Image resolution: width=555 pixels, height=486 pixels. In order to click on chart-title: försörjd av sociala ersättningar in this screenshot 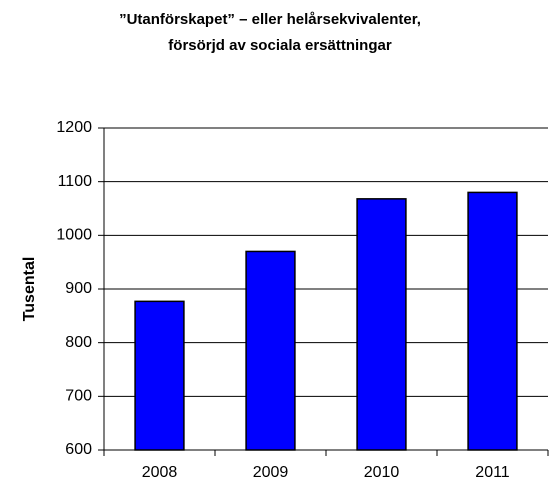, I will do `click(280, 45)`.